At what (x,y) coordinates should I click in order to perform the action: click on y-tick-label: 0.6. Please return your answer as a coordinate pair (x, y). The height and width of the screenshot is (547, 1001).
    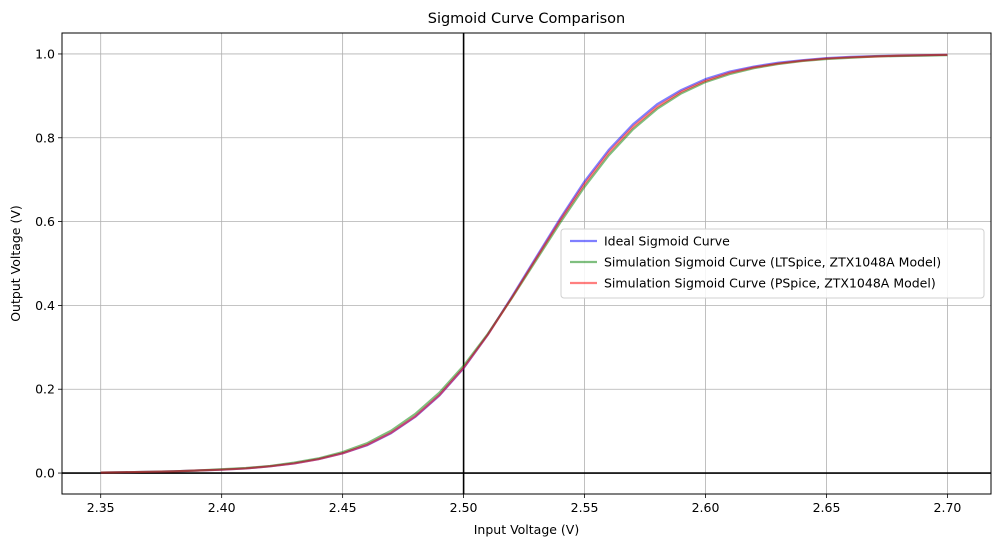
    Looking at the image, I should click on (45, 221).